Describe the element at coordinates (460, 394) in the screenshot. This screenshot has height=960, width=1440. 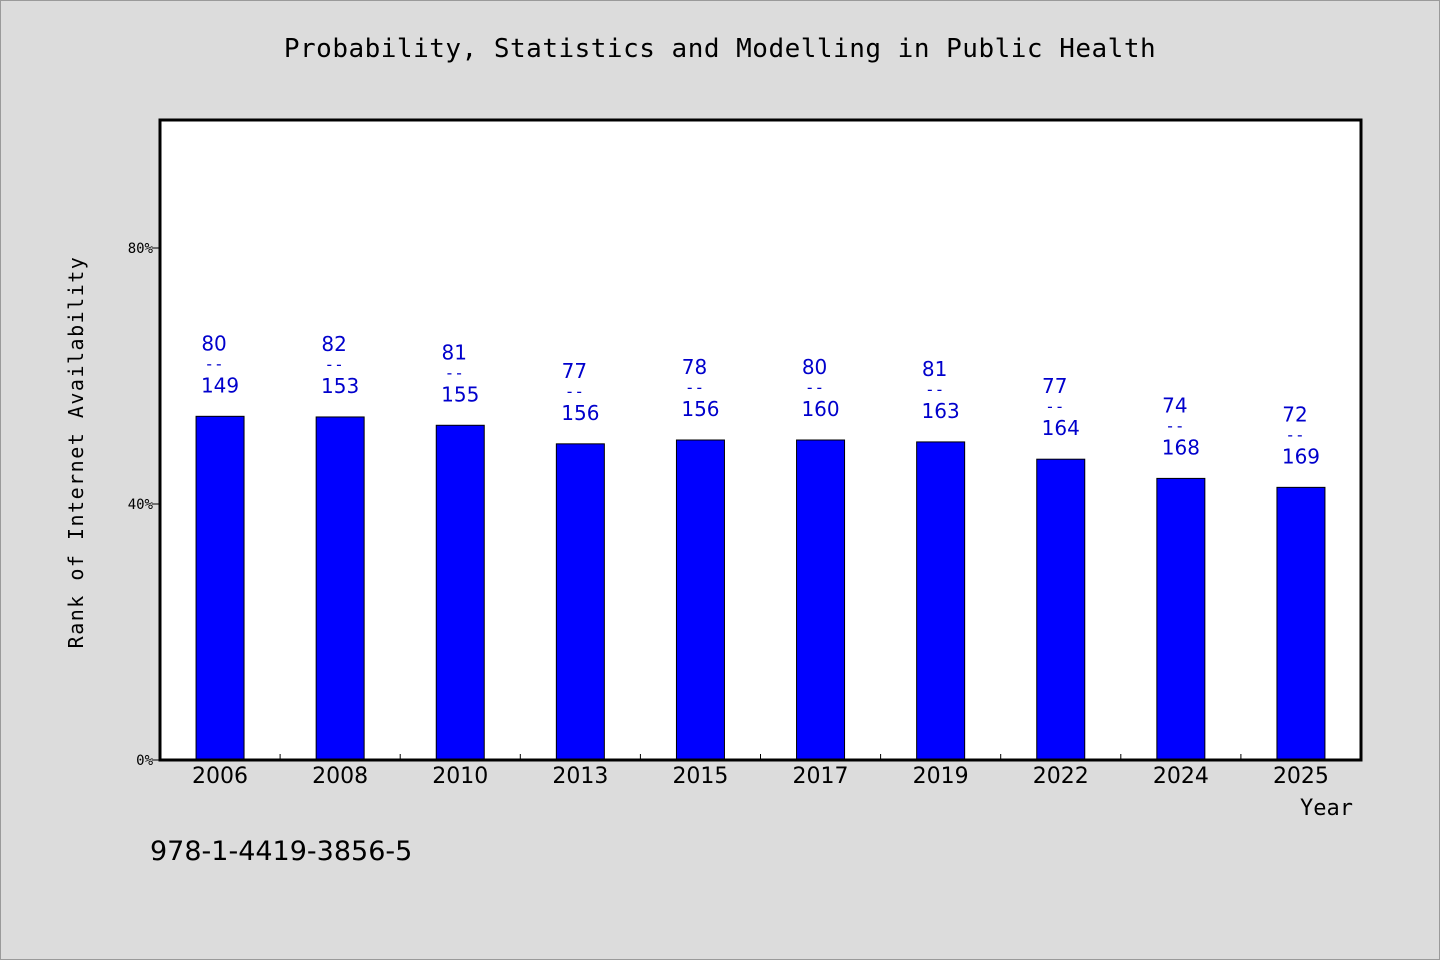
I see `bar-label-bottom: 155` at that location.